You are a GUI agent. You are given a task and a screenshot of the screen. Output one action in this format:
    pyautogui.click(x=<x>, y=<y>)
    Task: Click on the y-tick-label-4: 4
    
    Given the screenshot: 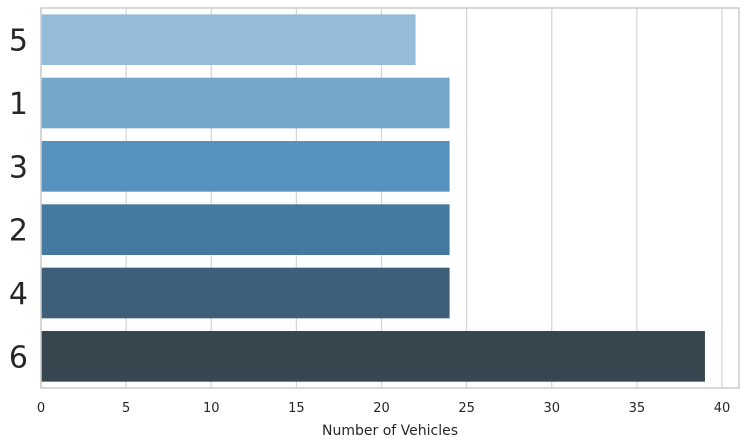 What is the action you would take?
    pyautogui.click(x=18, y=294)
    